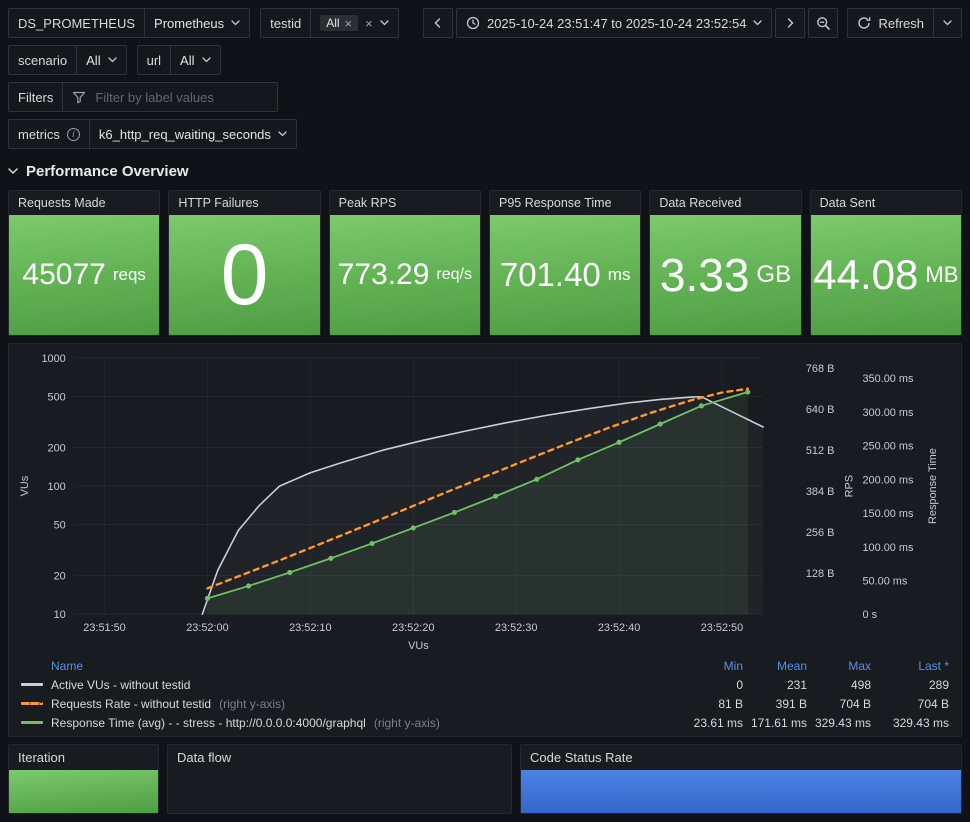  I want to click on time-forward-button, so click(790, 23).